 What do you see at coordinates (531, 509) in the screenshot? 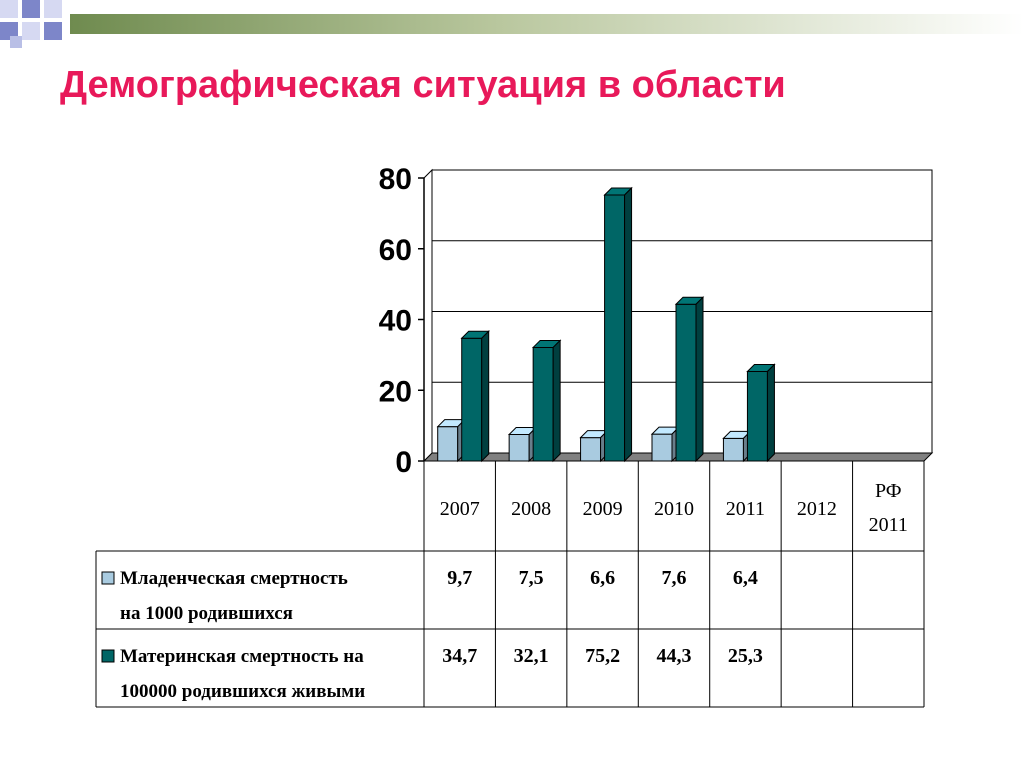
I see `category-label: 2008` at bounding box center [531, 509].